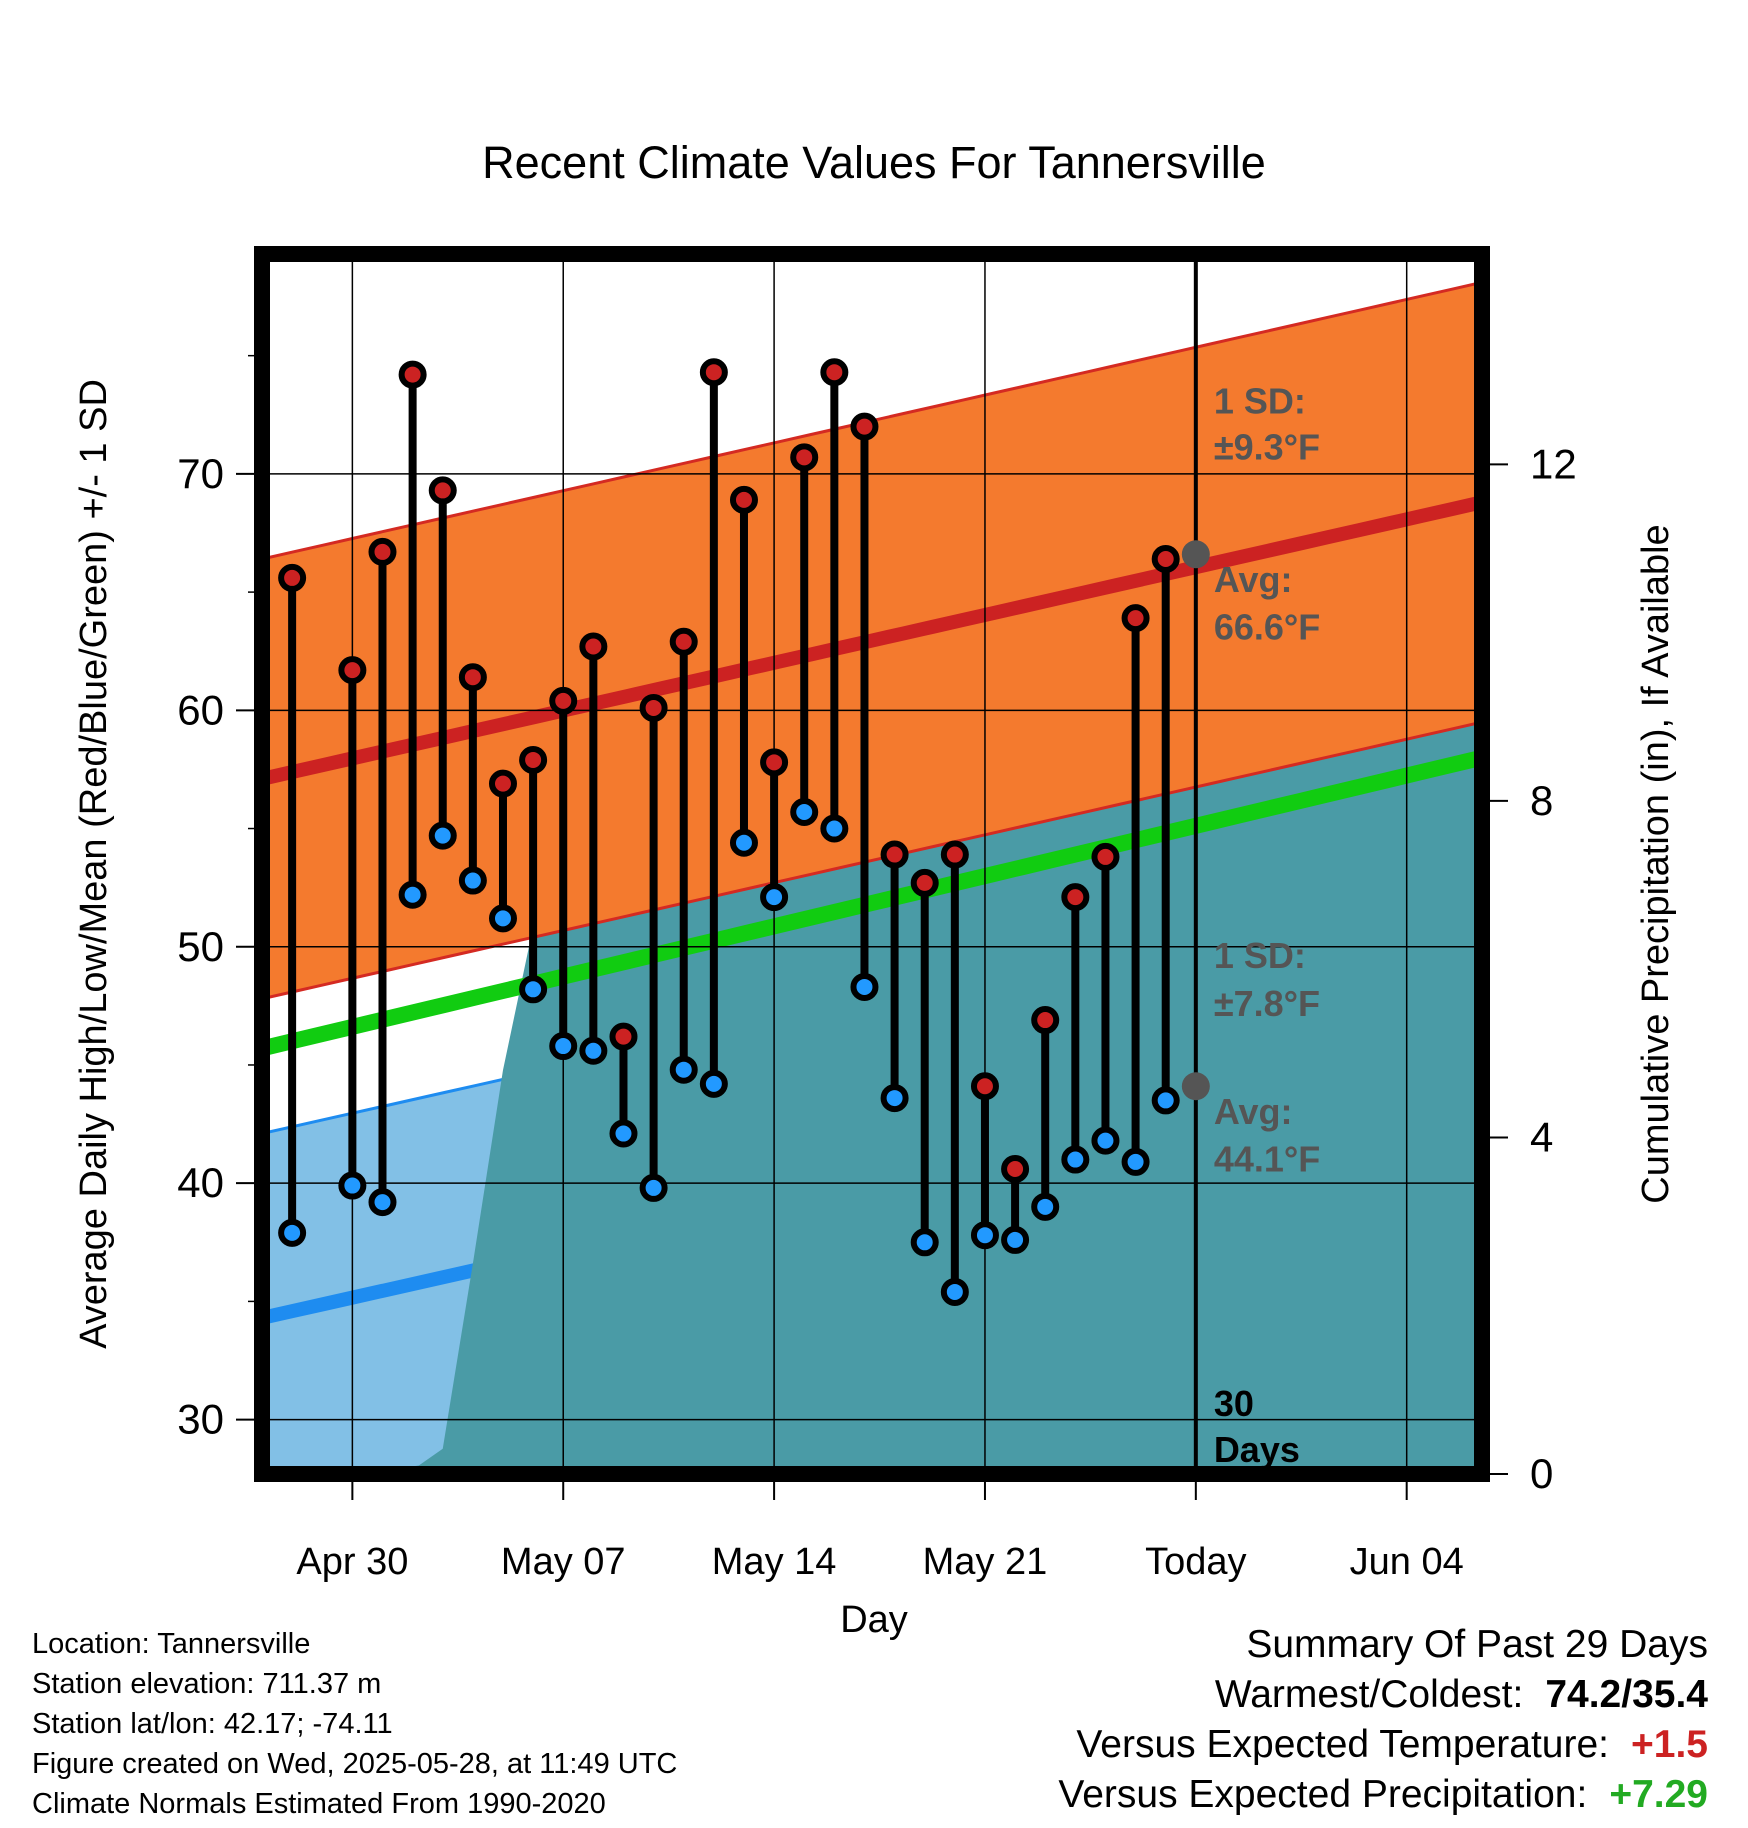  What do you see at coordinates (1669, 1744) in the screenshot?
I see `temp-value: +1.5` at bounding box center [1669, 1744].